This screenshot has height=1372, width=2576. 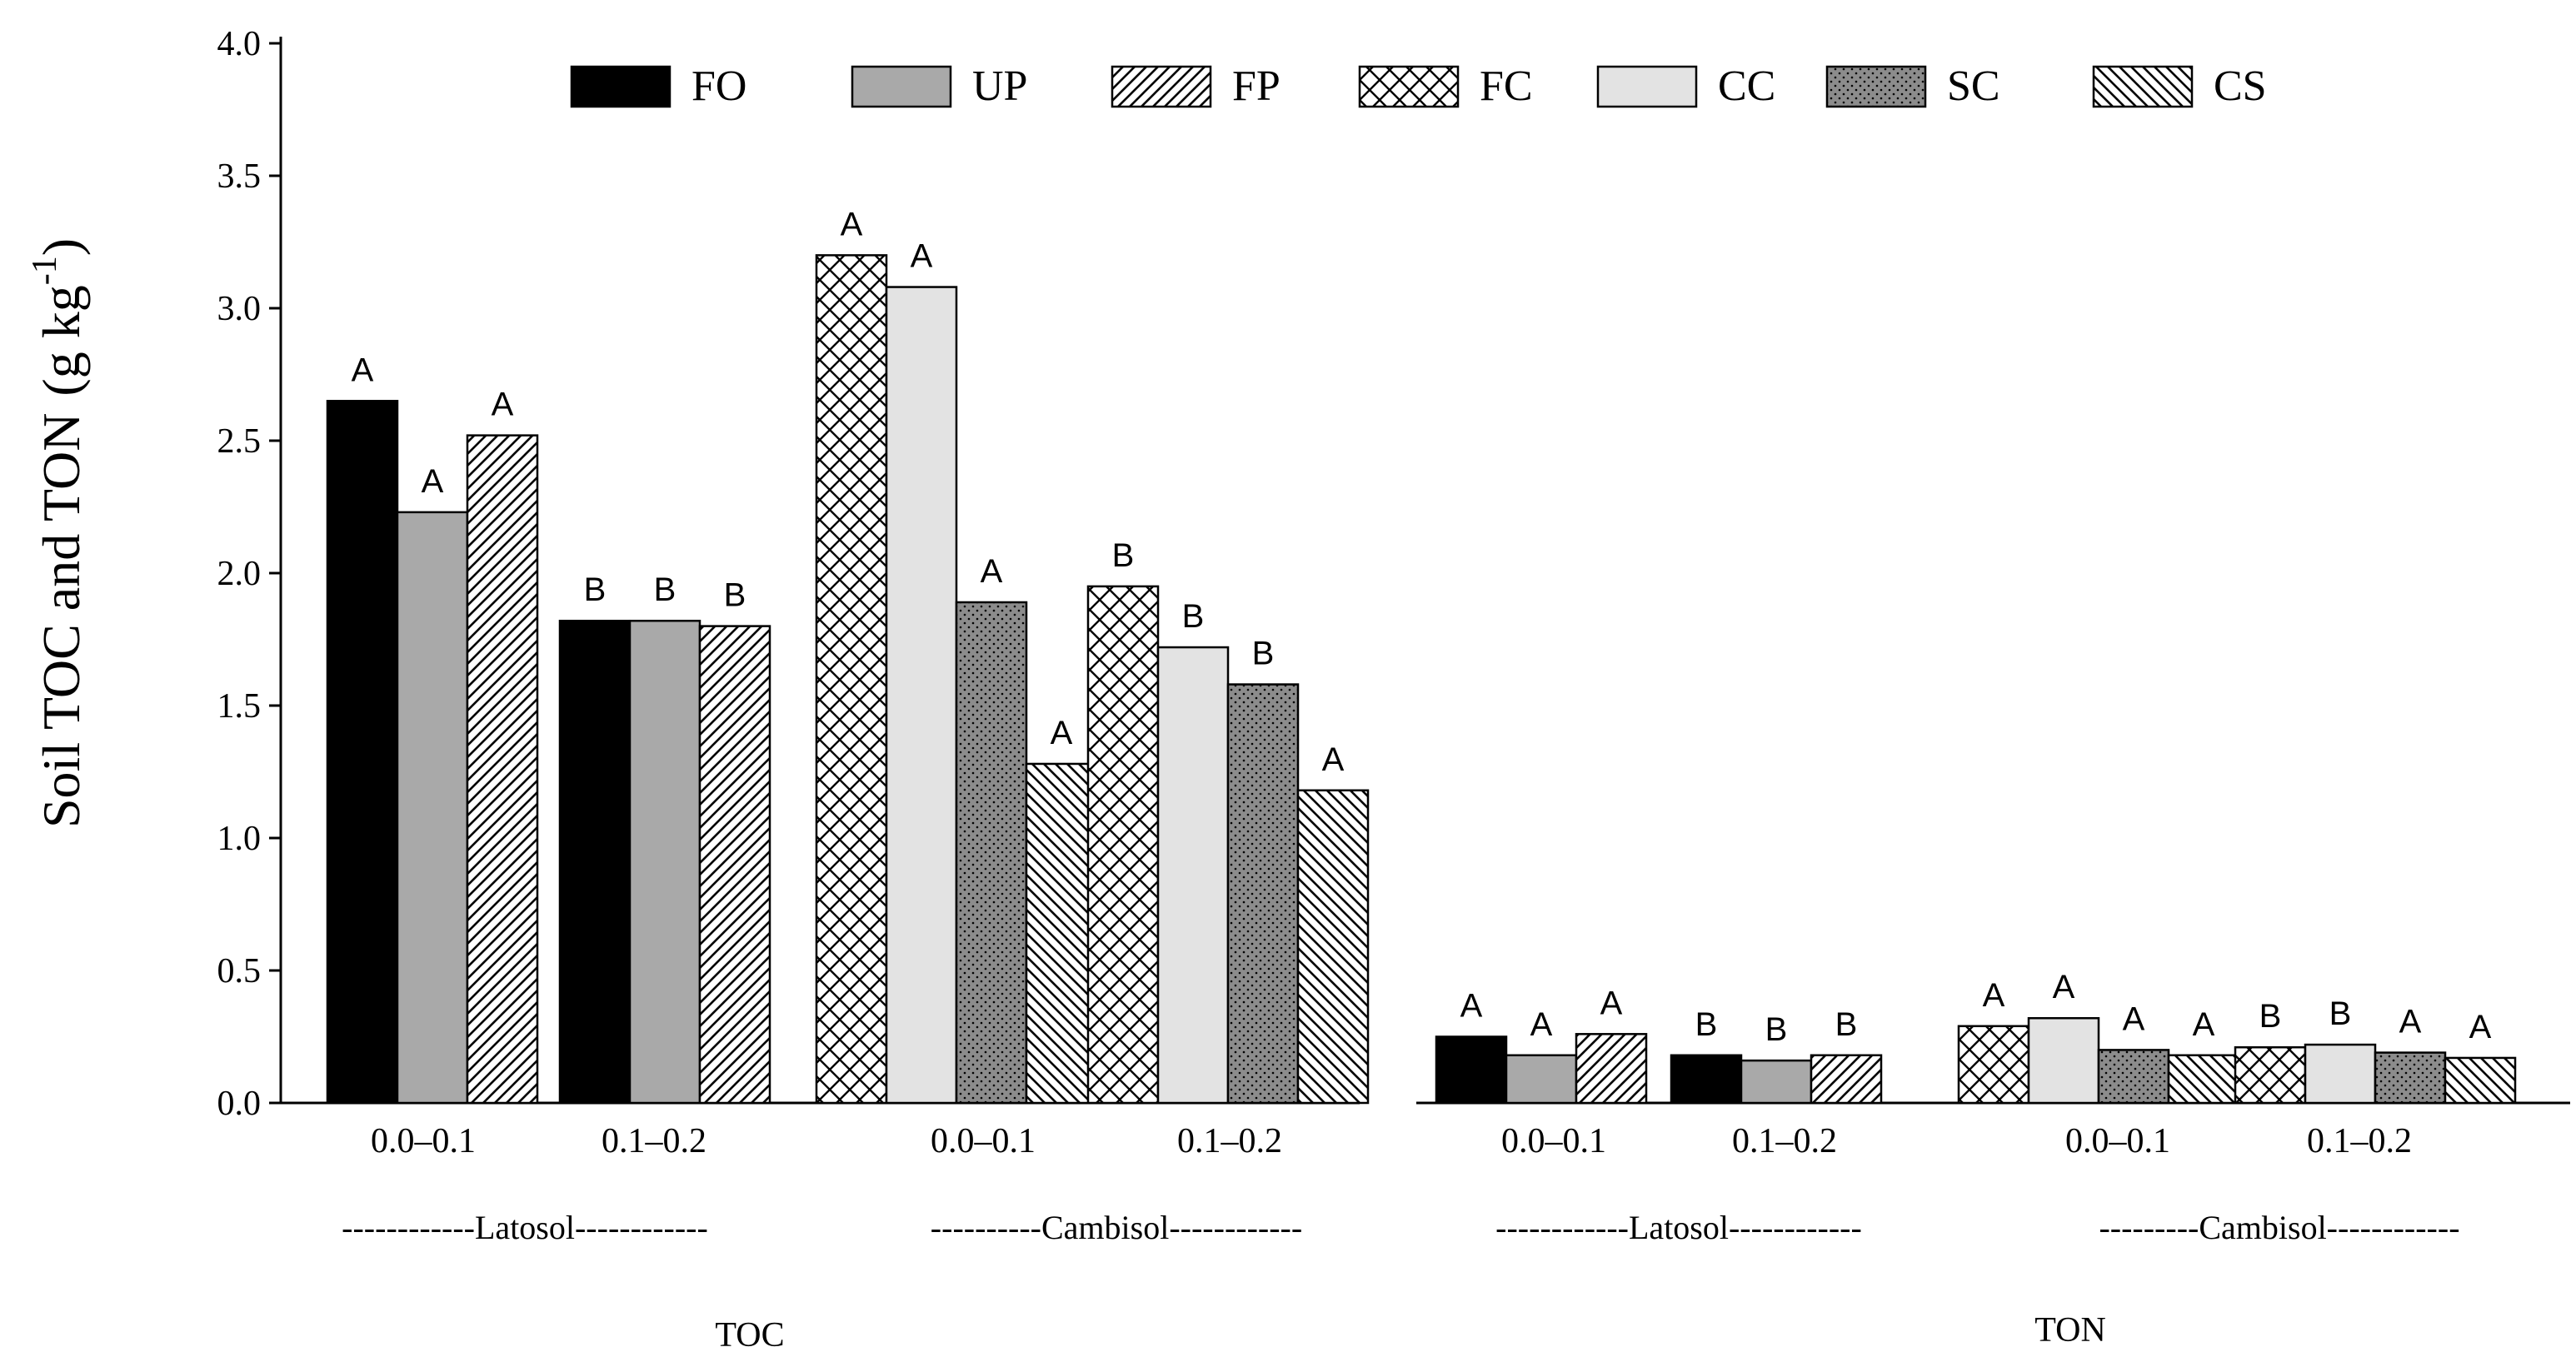 I want to click on soil-label-latosol-ton: ------------Latosol------------, so click(x=1678, y=1227).